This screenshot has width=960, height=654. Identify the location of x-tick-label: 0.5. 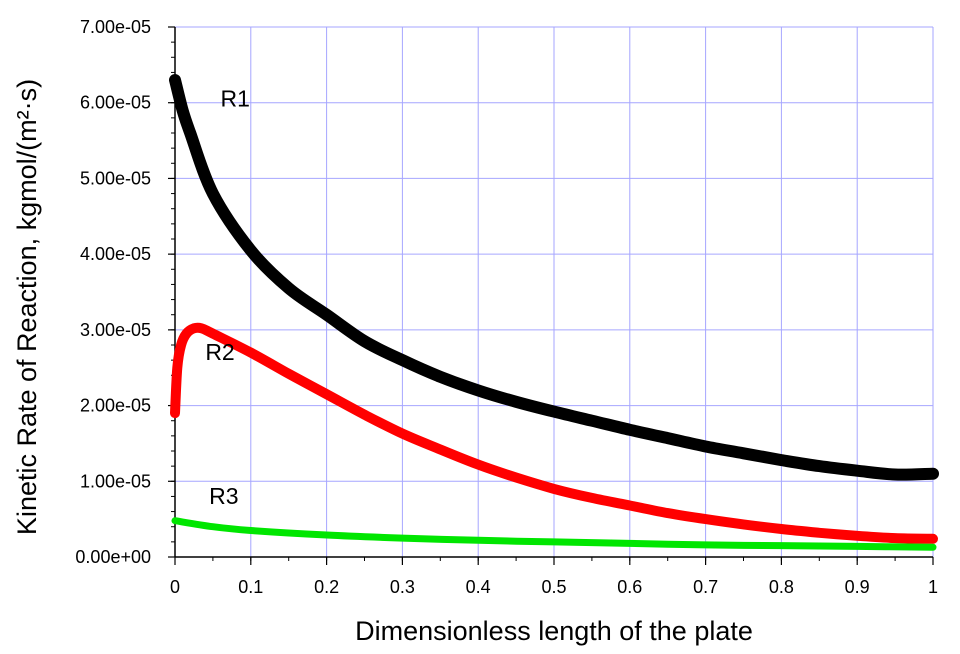
(553, 587).